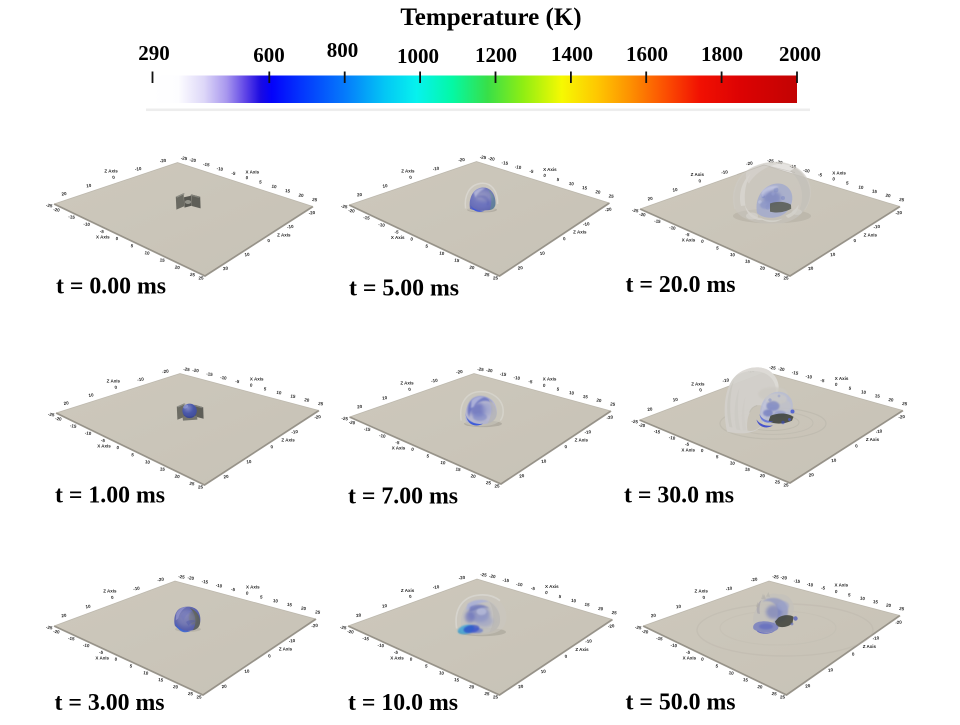 The height and width of the screenshot is (725, 960). What do you see at coordinates (111, 287) in the screenshot?
I see `svg-text: t = 0.00 ms` at bounding box center [111, 287].